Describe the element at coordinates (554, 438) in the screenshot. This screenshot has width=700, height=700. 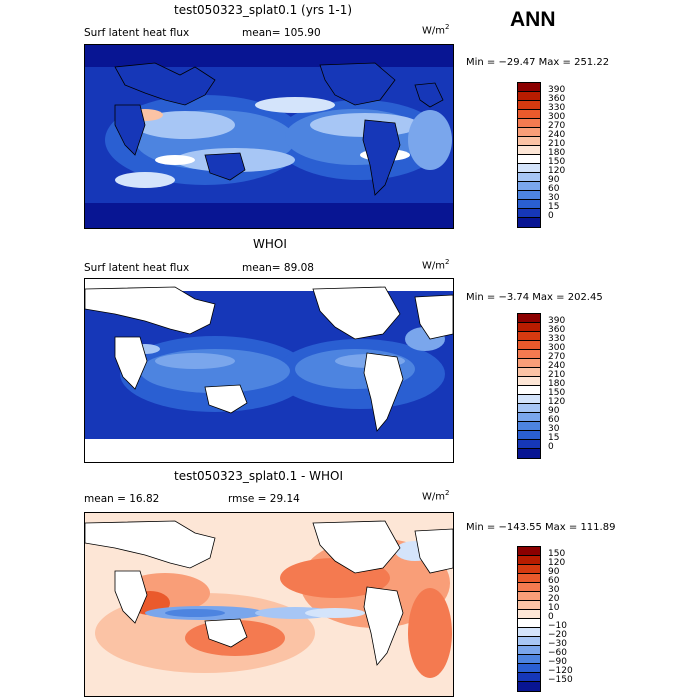
I see `colorbar-tick: 15` at that location.